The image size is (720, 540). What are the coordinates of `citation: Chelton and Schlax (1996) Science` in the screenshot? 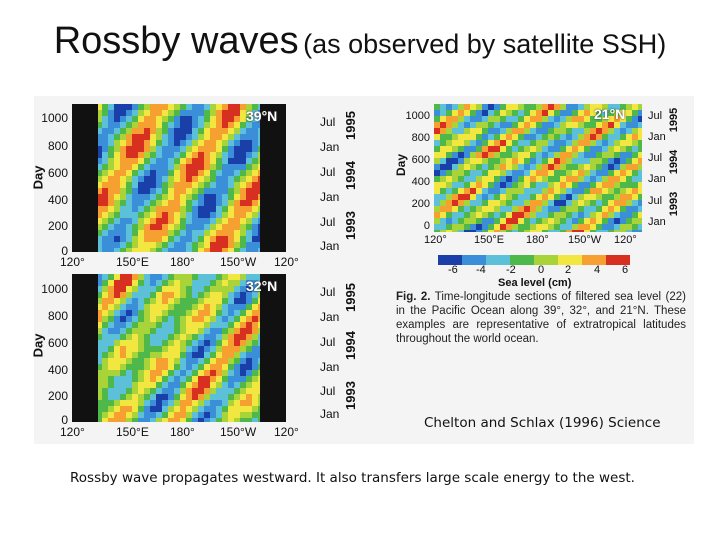 It's located at (542, 423).